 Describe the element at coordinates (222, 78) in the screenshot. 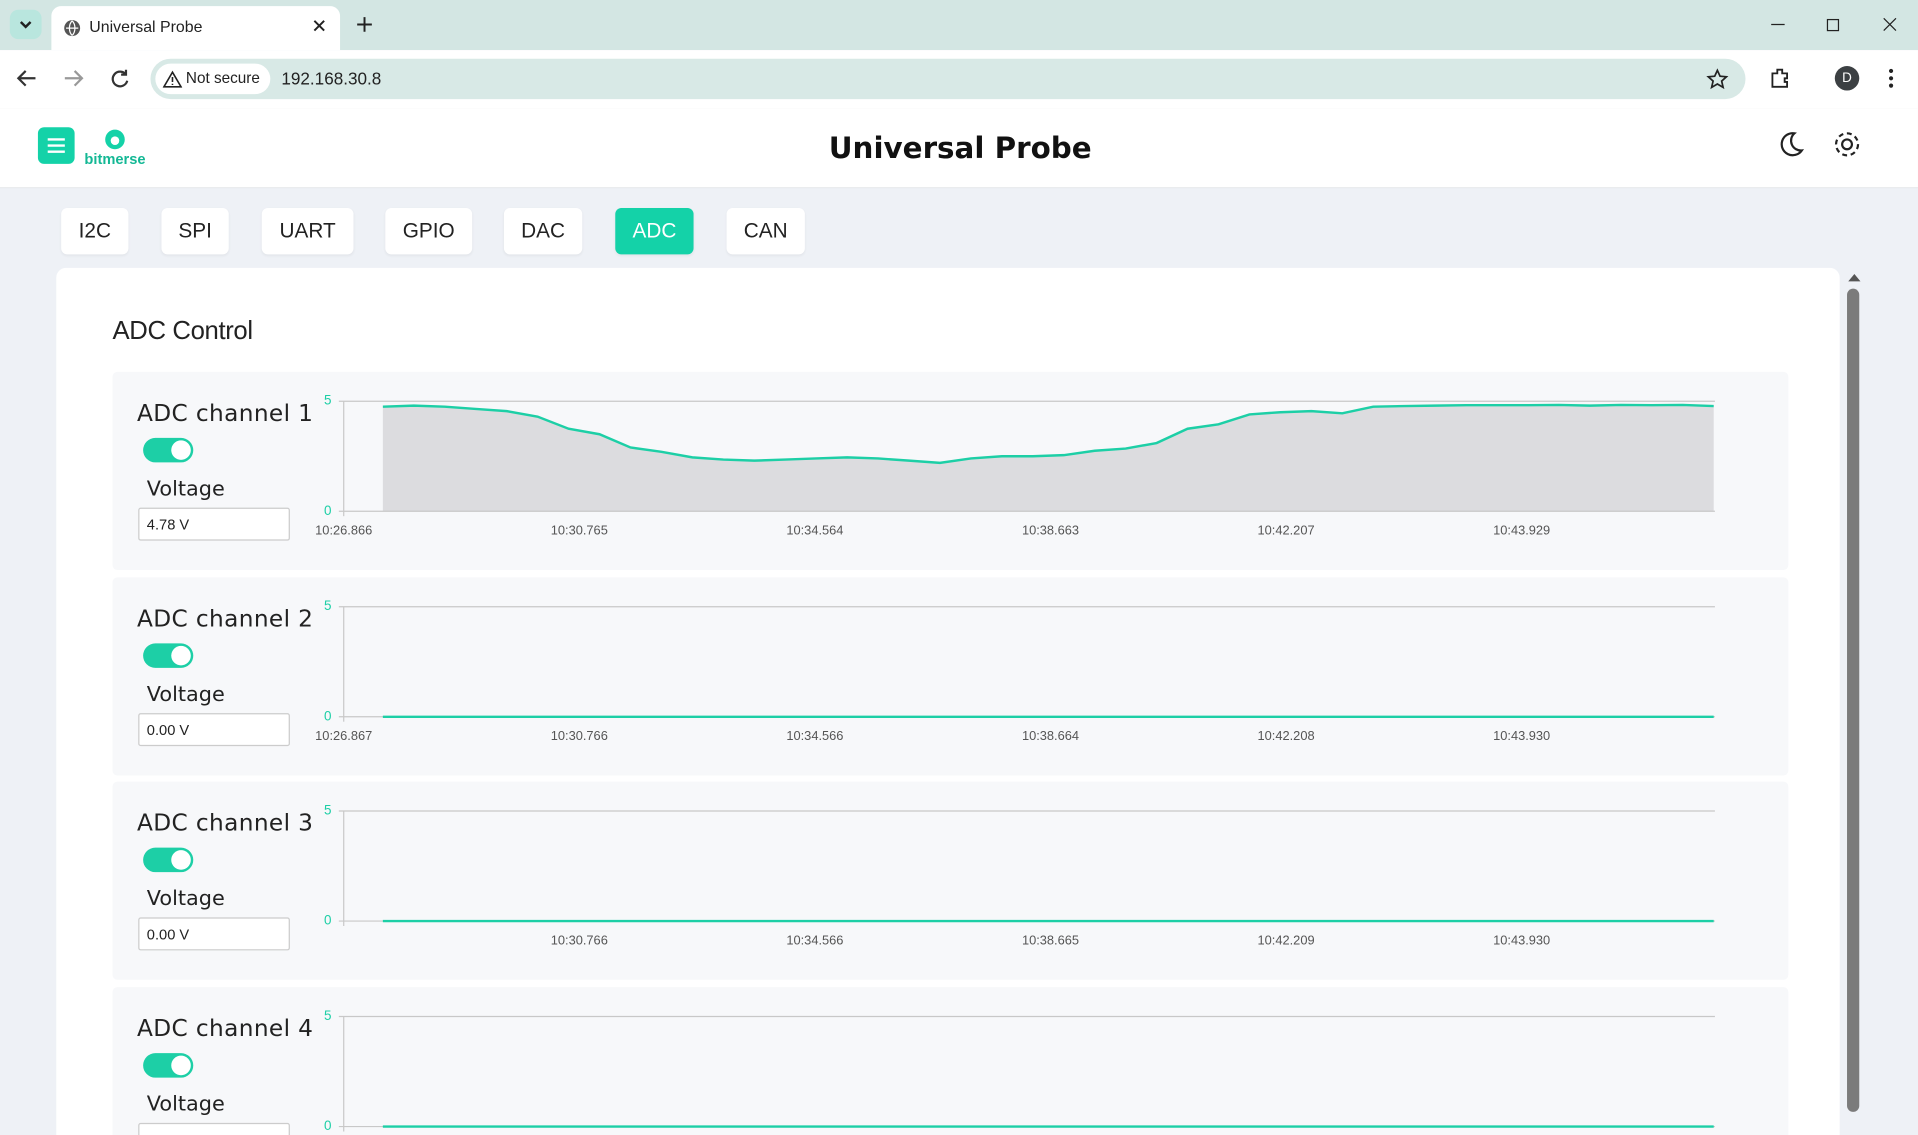

I see `security-text: Not secure` at that location.